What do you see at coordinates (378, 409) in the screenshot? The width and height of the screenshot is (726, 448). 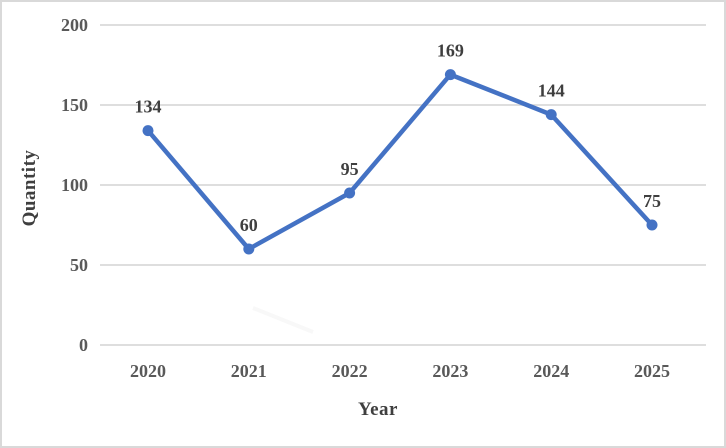 I see `x-axis-title: Year` at bounding box center [378, 409].